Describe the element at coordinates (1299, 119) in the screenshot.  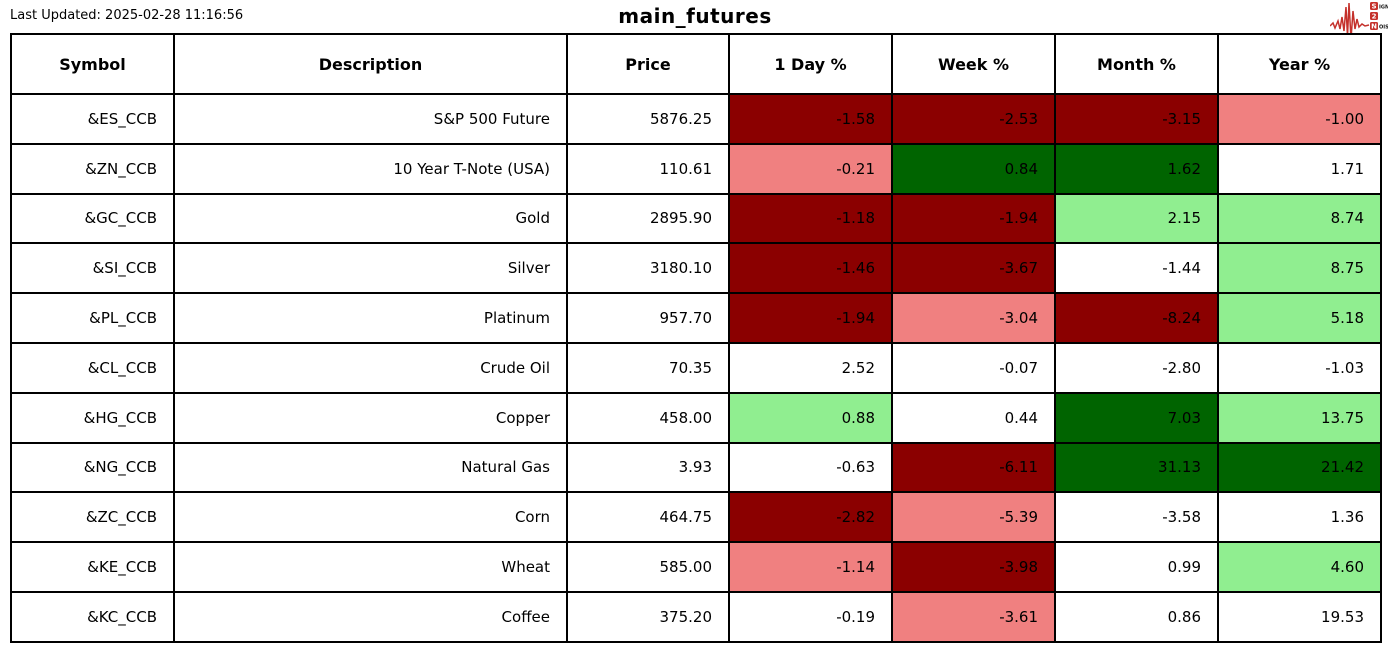
I see `cell-year-pct: -1.00` at that location.